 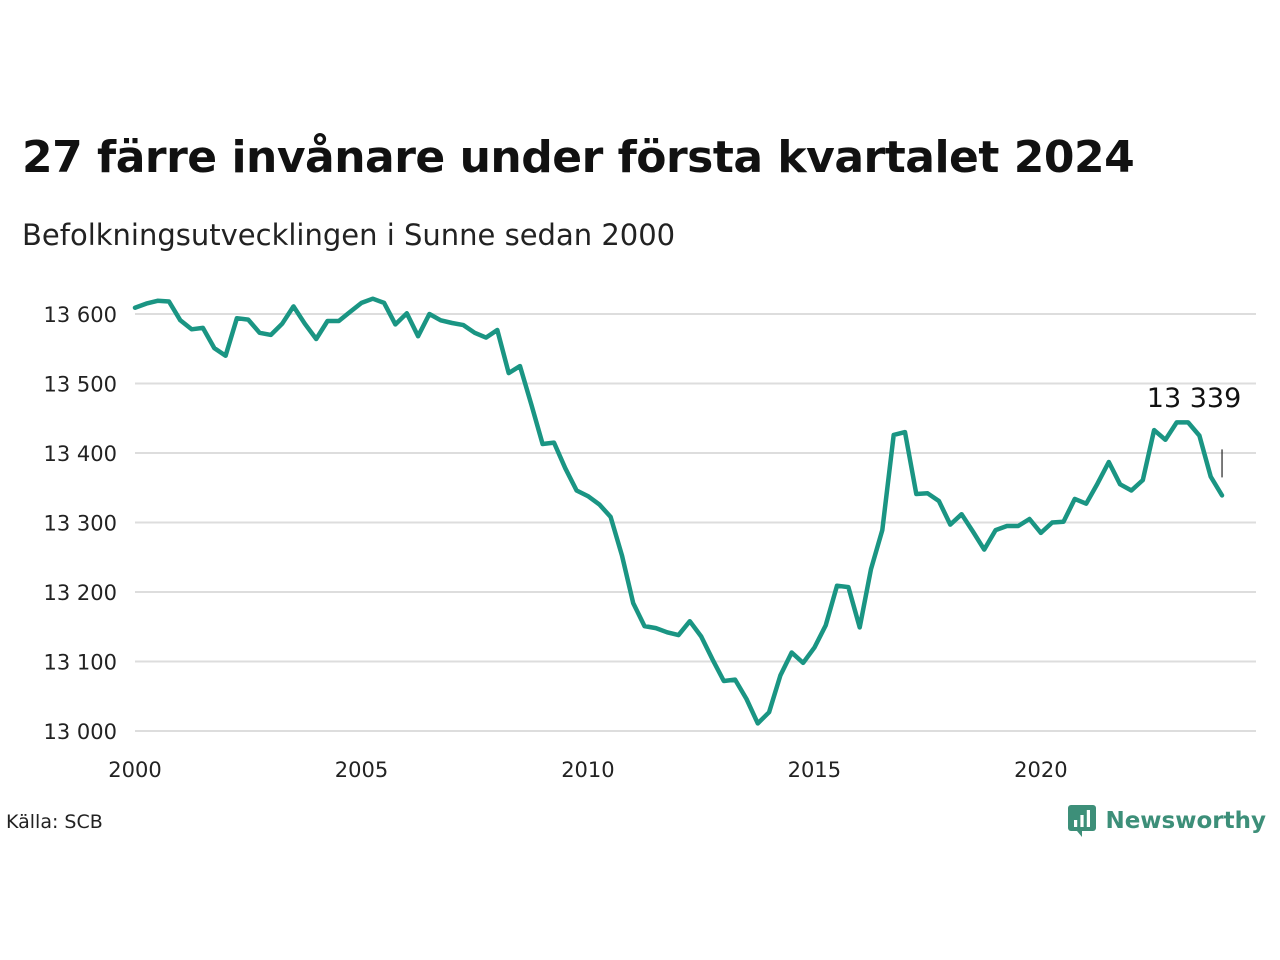 What do you see at coordinates (80, 385) in the screenshot?
I see `y-tick-label: 13 500` at bounding box center [80, 385].